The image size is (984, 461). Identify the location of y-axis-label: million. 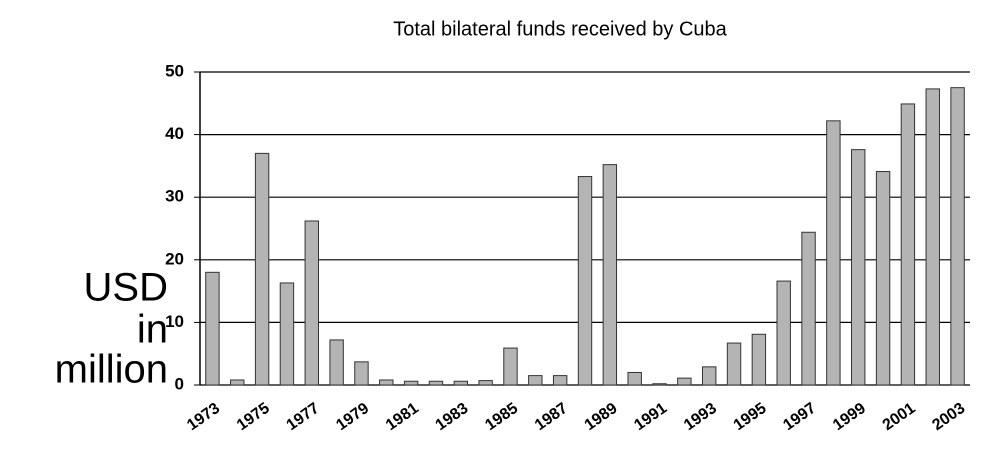
(111, 370).